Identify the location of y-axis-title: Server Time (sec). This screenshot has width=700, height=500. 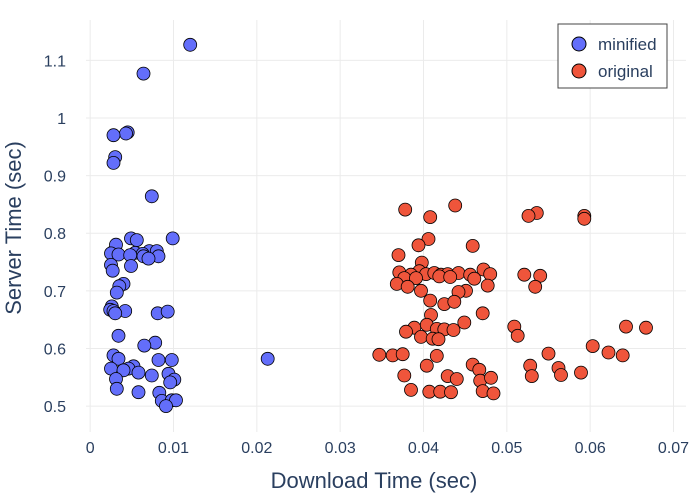
(13, 228).